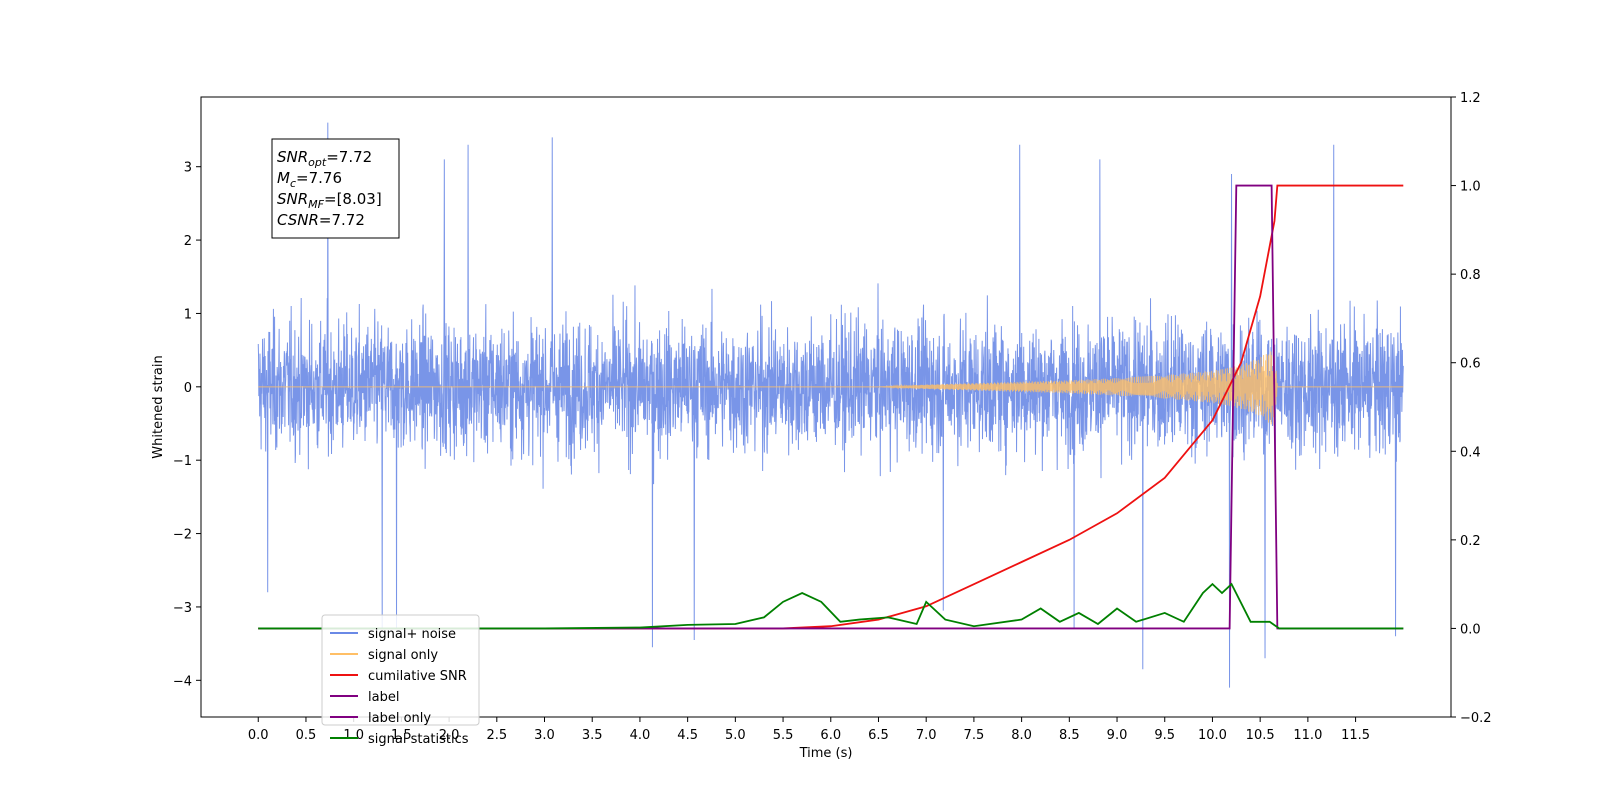  I want to click on y-axis-label: Whitened strain, so click(158, 406).